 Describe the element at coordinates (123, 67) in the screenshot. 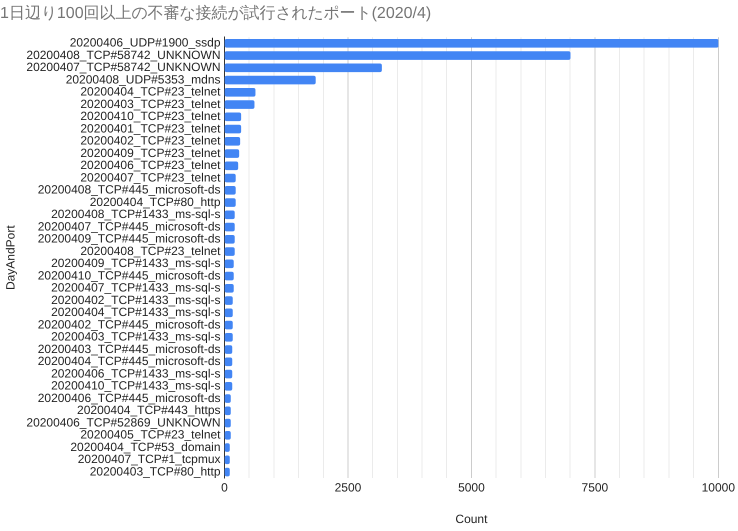

I see `y-tick-label: 20200407_TCP#58742_UNKNOWN` at that location.